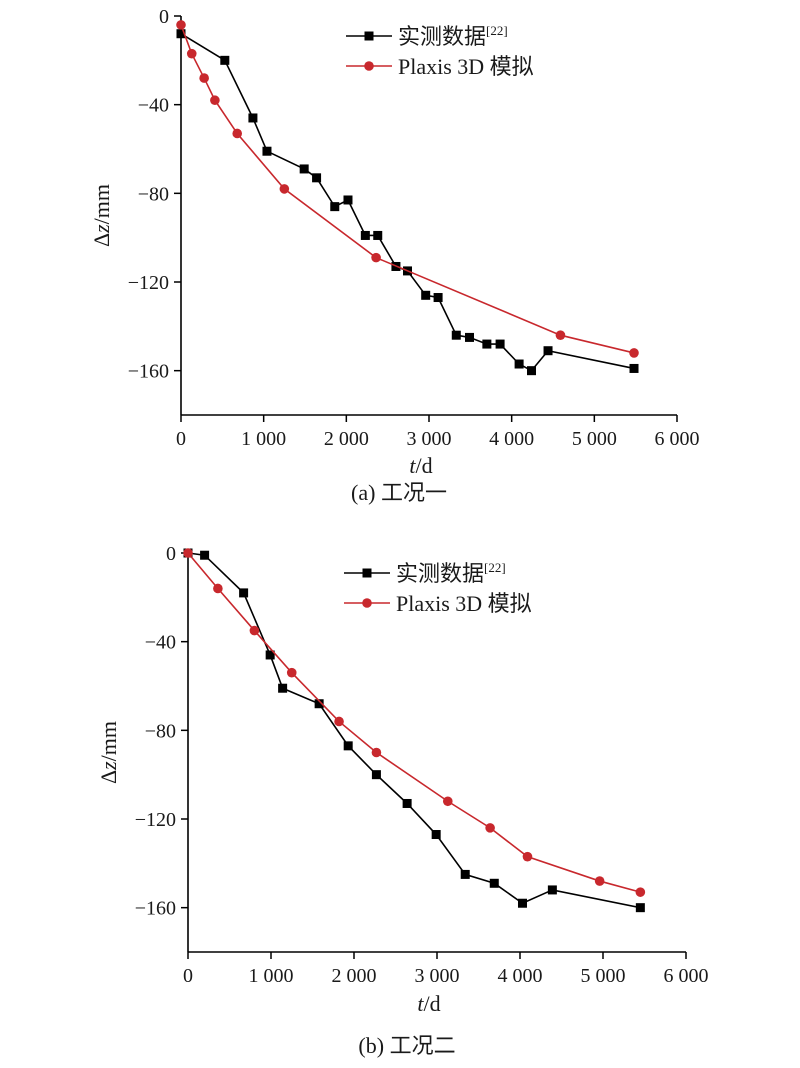 The height and width of the screenshot is (1068, 800). Describe the element at coordinates (354, 976) in the screenshot. I see `x-tick-label: 2 000` at that location.